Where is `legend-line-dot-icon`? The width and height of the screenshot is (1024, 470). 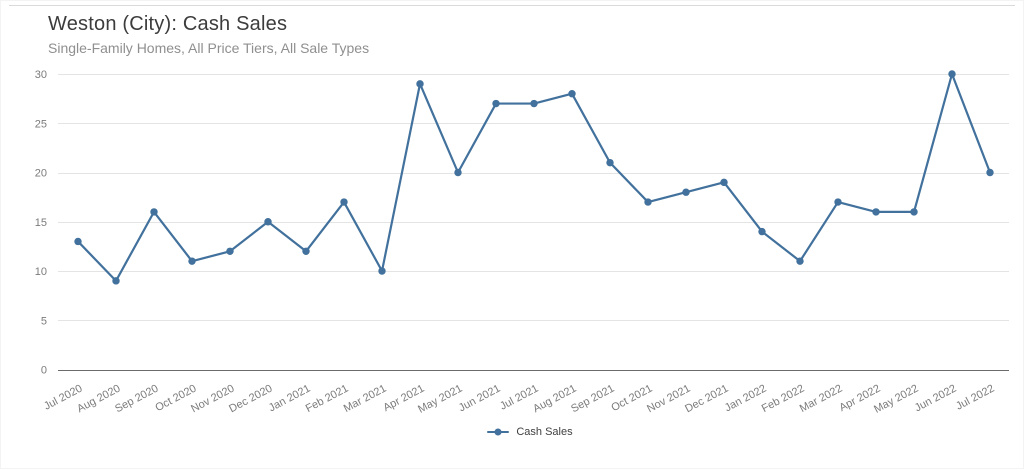
legend-line-dot-icon is located at coordinates (498, 432).